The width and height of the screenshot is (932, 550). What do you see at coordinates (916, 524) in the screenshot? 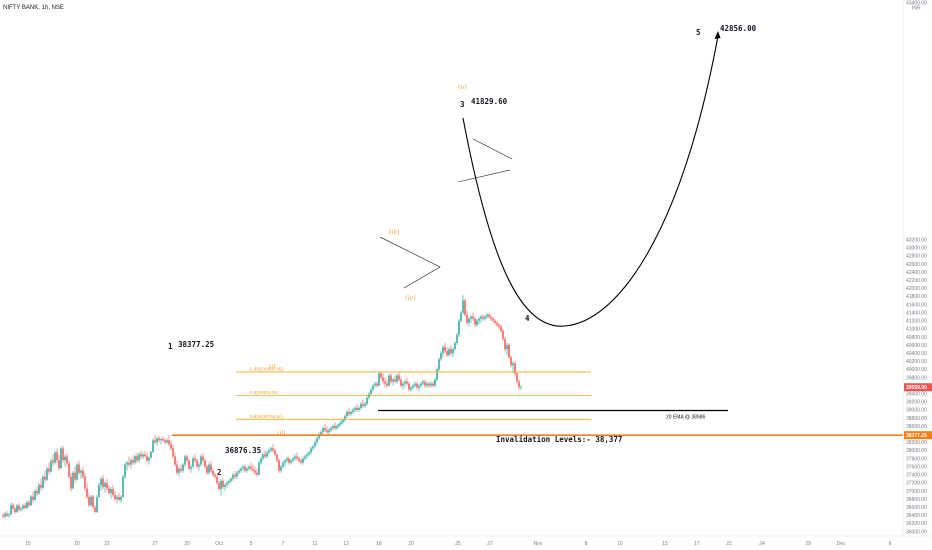
I see `price-tick-label: 36200.00` at bounding box center [916, 524].